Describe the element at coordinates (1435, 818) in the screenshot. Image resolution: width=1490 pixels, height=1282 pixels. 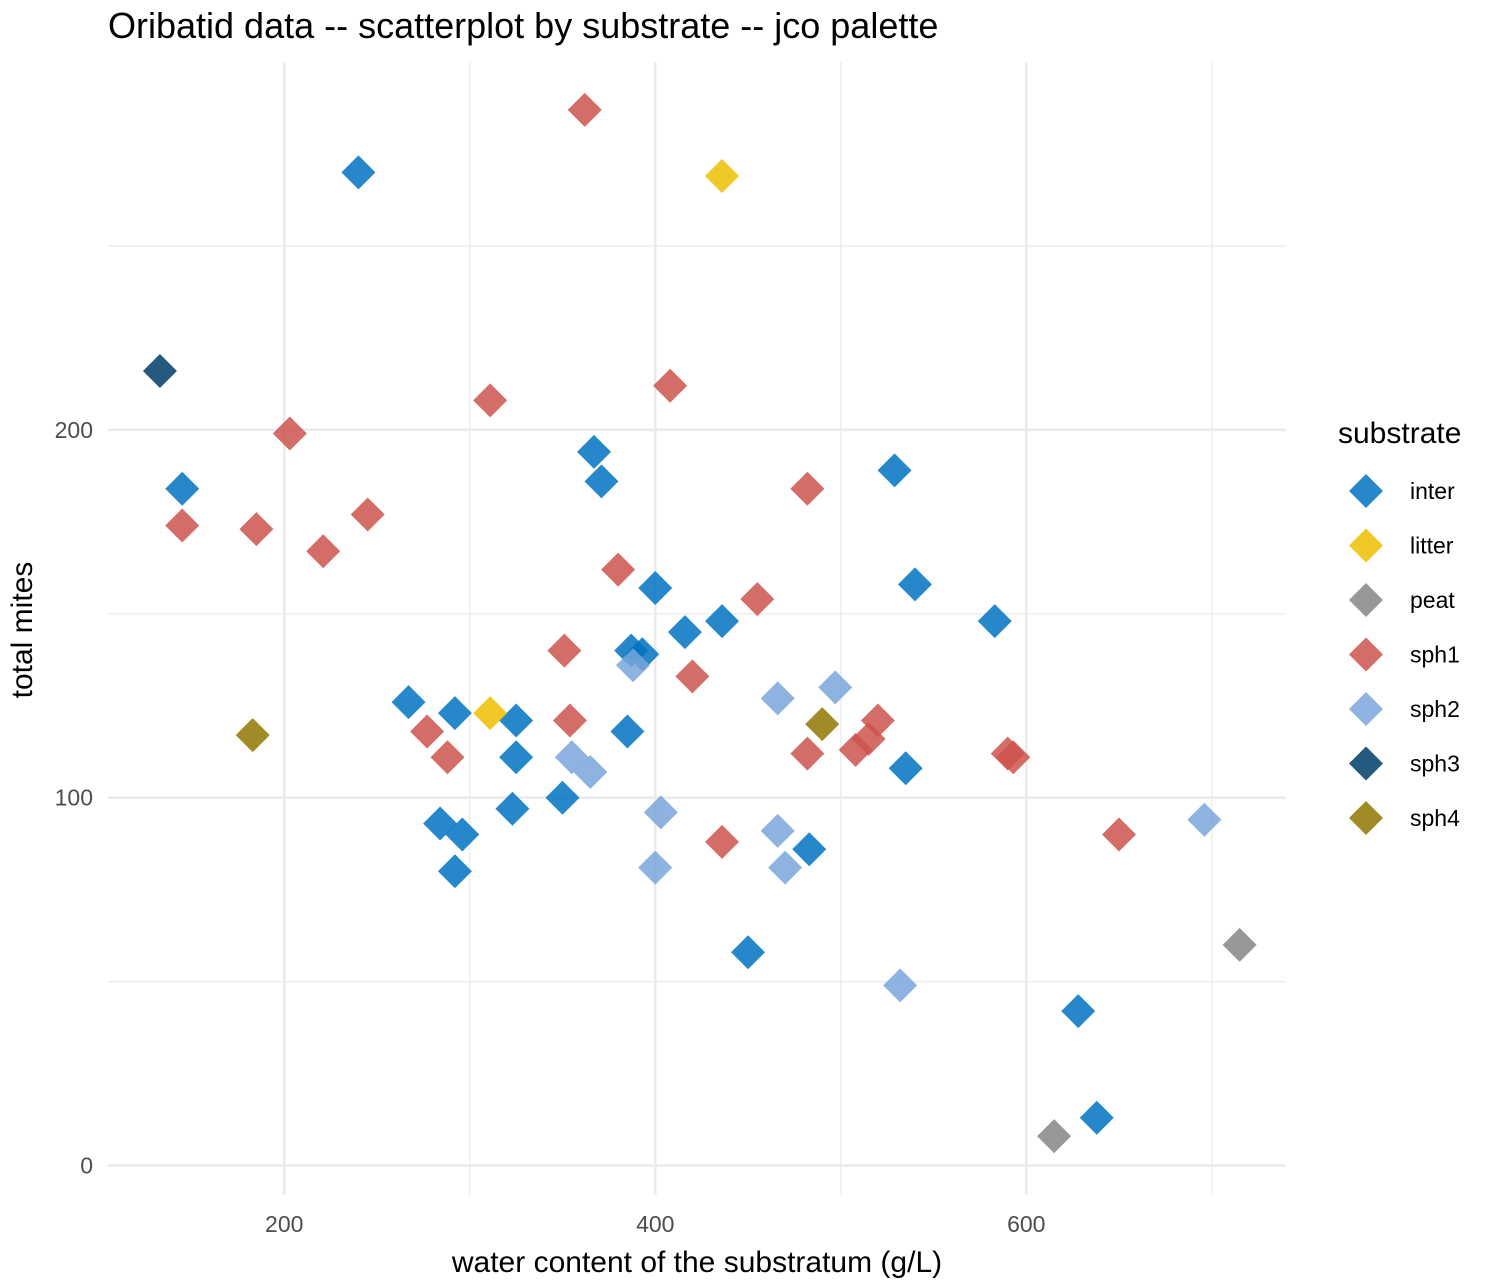
I see `legend-label-sph4: sph4` at that location.